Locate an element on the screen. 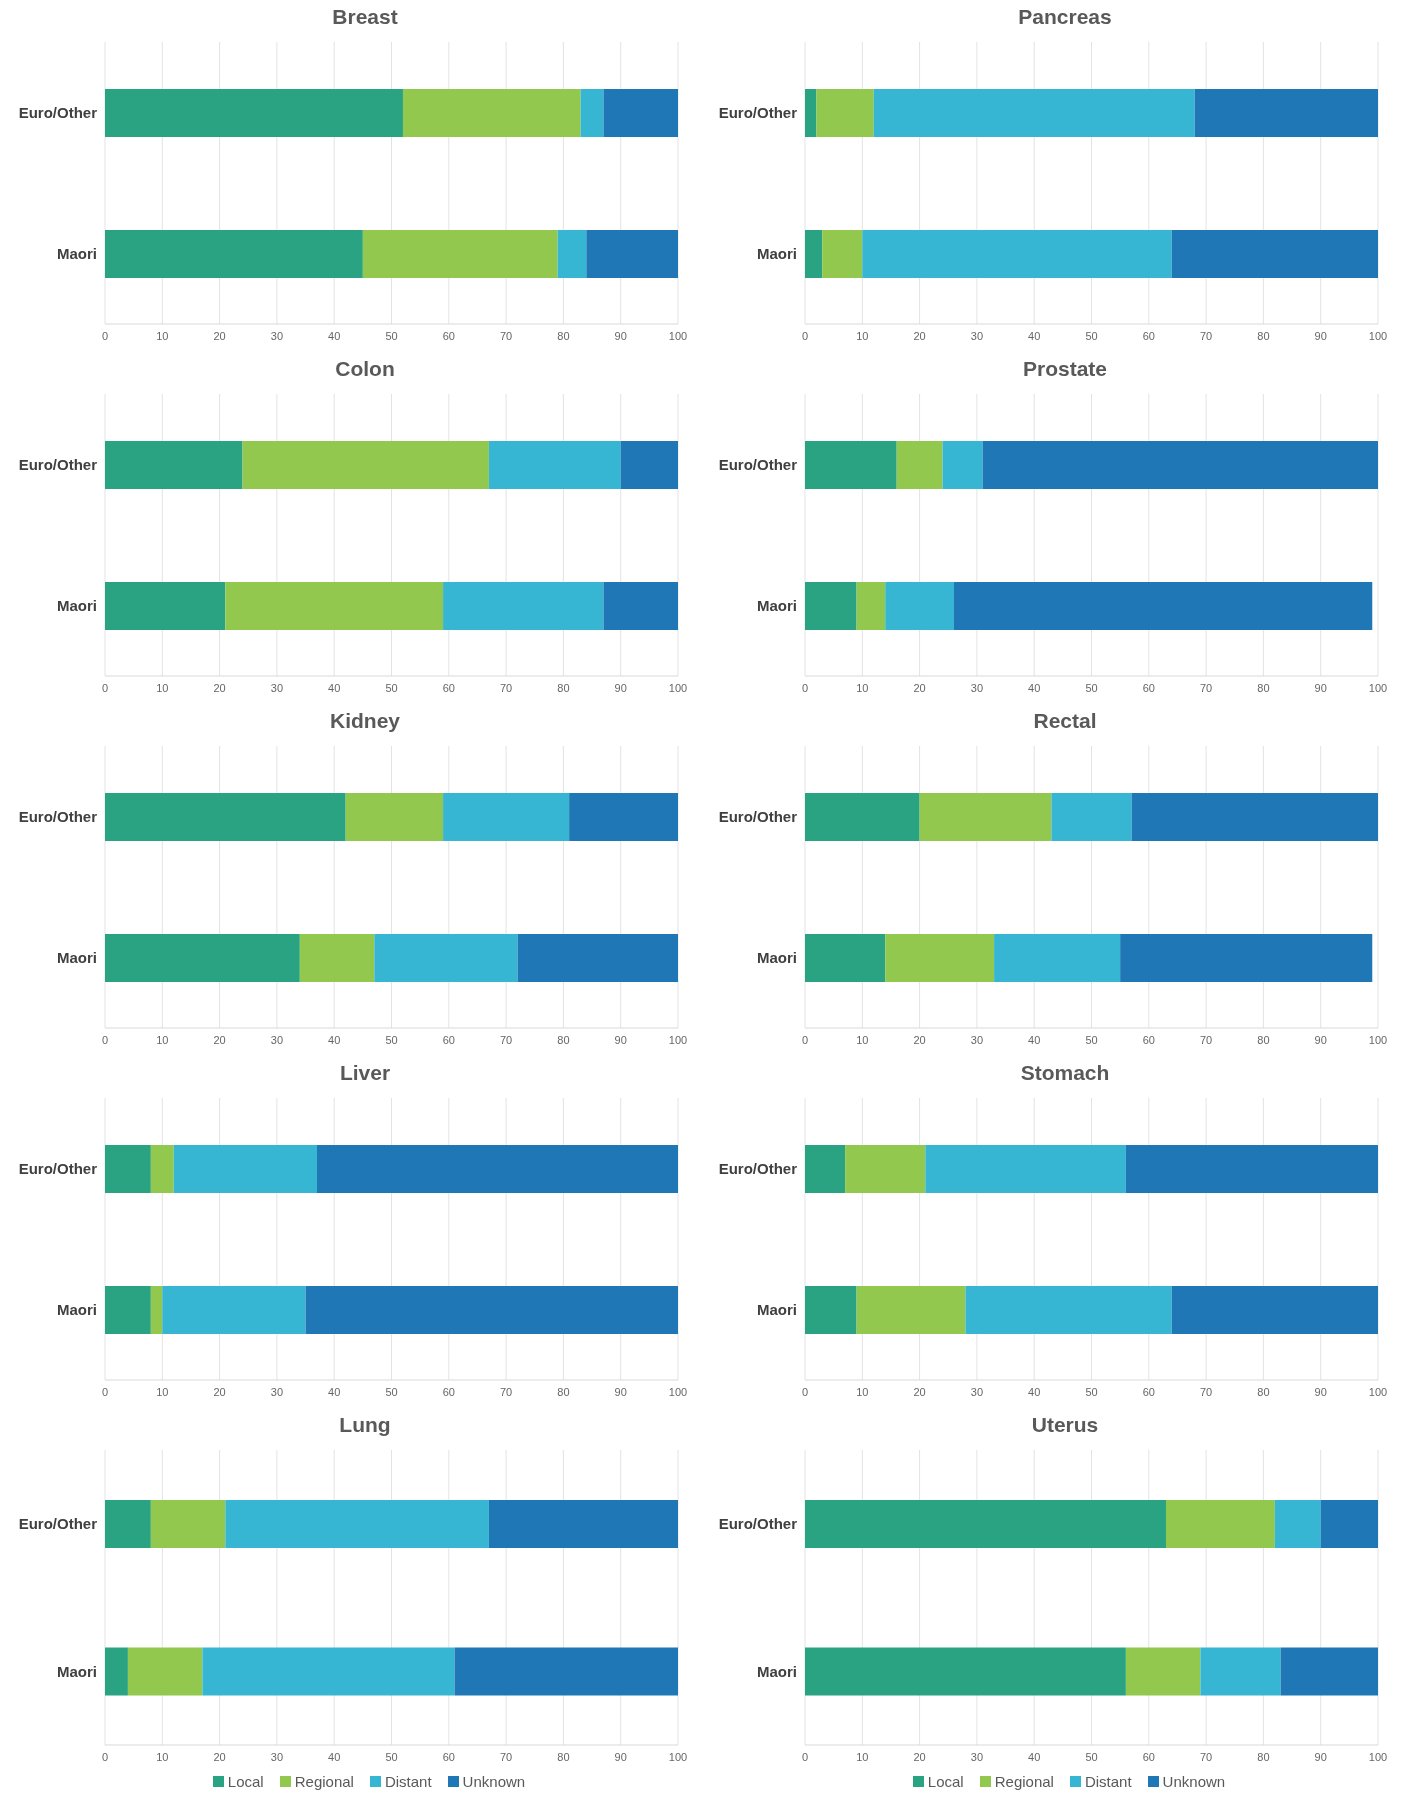 This screenshot has width=1401, height=1794. chart-title: Lung is located at coordinates (365, 1425).